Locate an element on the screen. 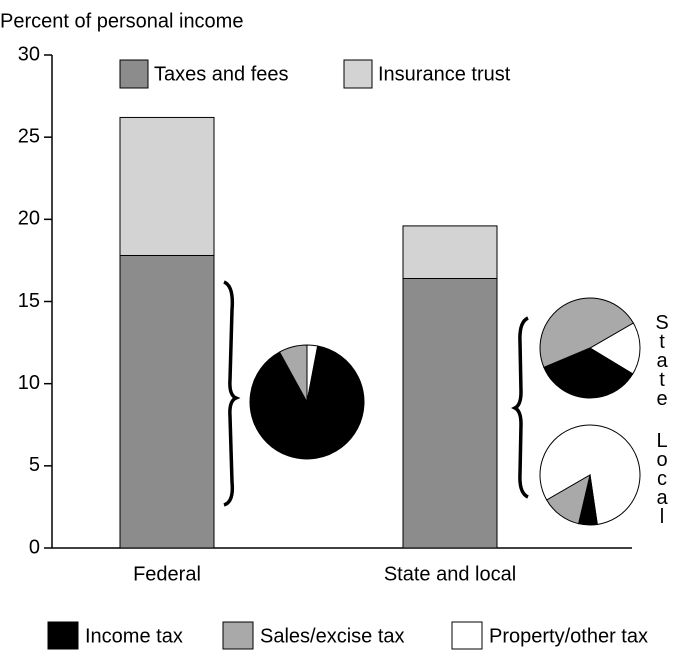 Image resolution: width=677 pixels, height=655 pixels. y-tick-label: 10 is located at coordinates (29, 383).